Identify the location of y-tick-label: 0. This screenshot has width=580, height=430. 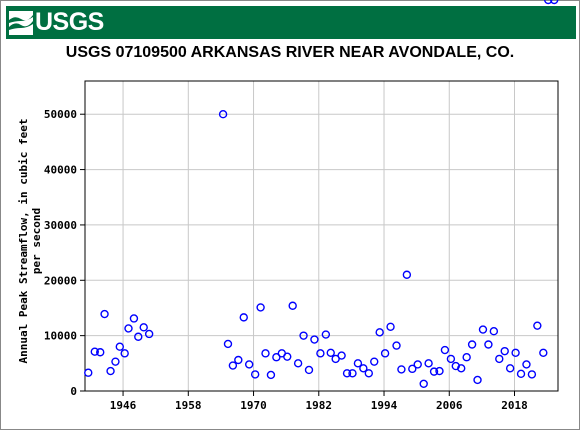
(73, 391).